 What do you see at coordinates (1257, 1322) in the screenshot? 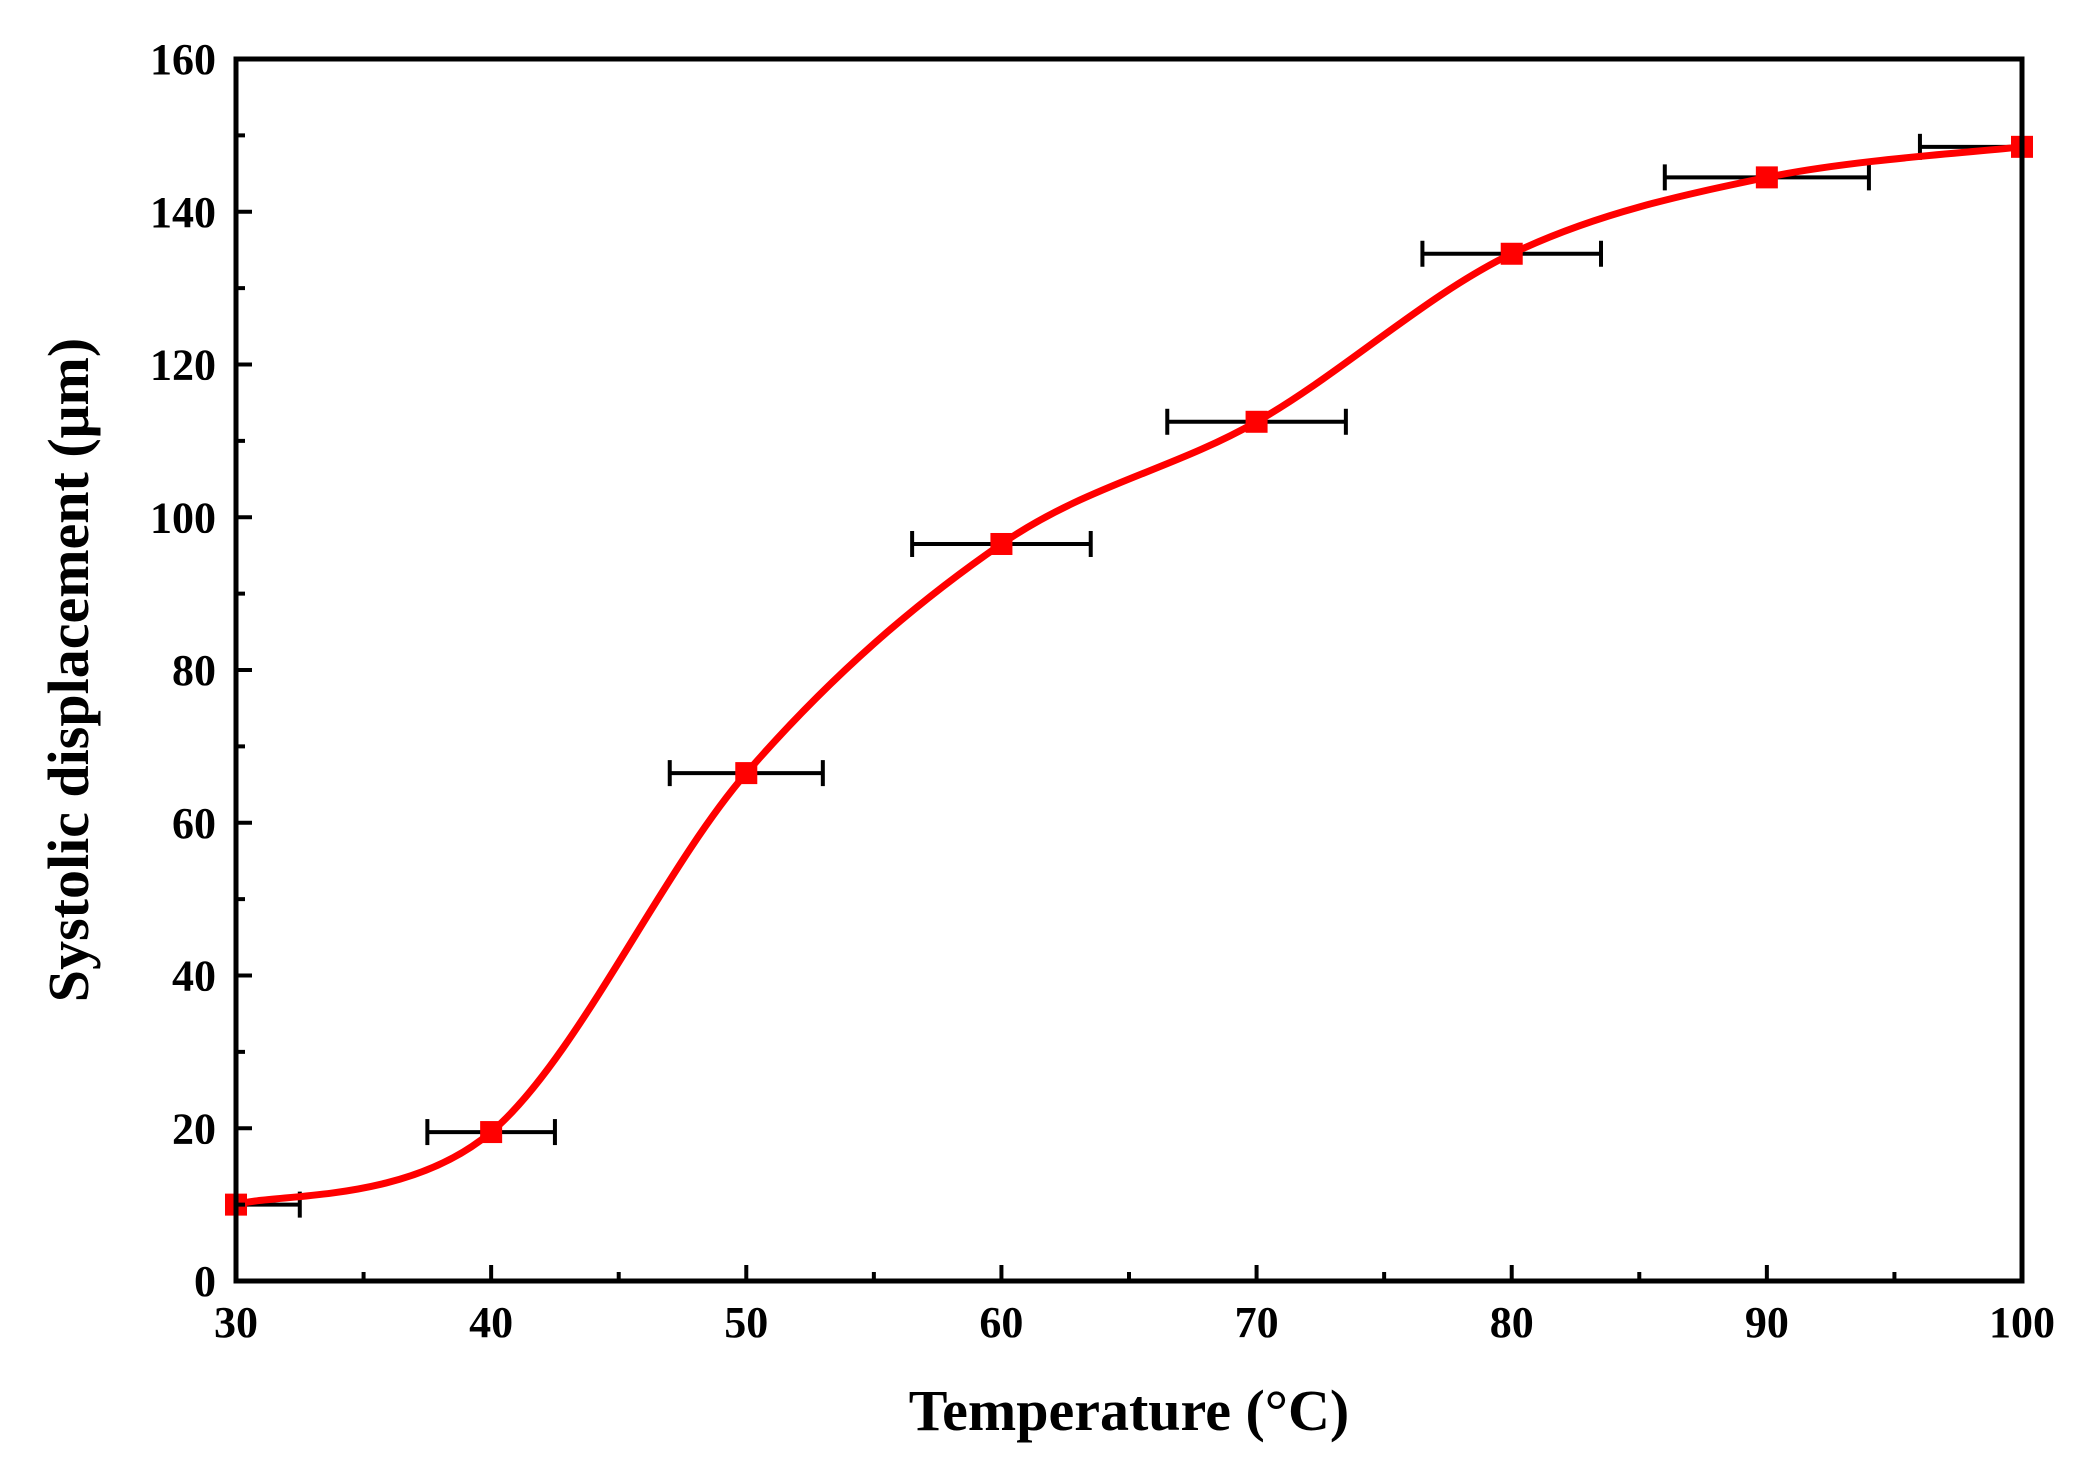
I see `x-tick-label: 70` at bounding box center [1257, 1322].